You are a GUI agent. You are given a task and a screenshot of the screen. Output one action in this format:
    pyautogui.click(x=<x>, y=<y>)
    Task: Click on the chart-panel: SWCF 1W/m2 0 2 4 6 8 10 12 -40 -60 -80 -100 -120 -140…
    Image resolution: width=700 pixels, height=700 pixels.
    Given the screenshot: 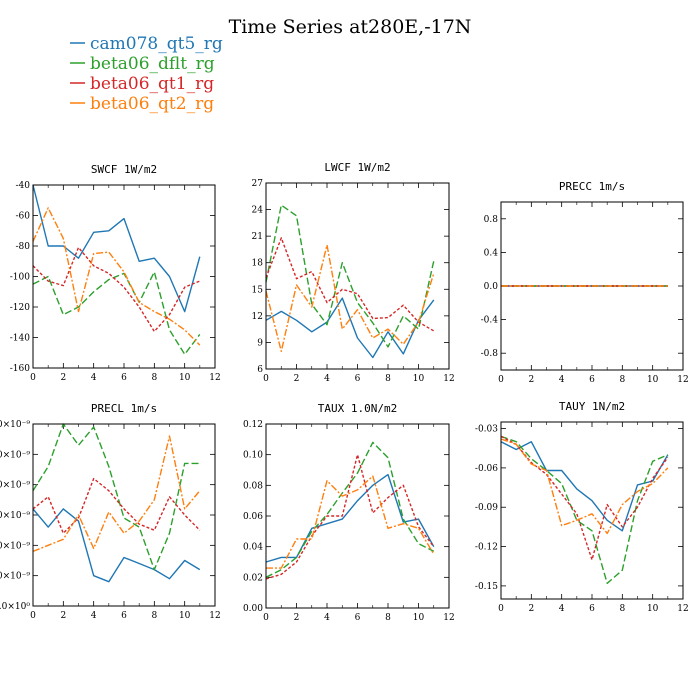 What is the action you would take?
    pyautogui.click(x=115, y=273)
    